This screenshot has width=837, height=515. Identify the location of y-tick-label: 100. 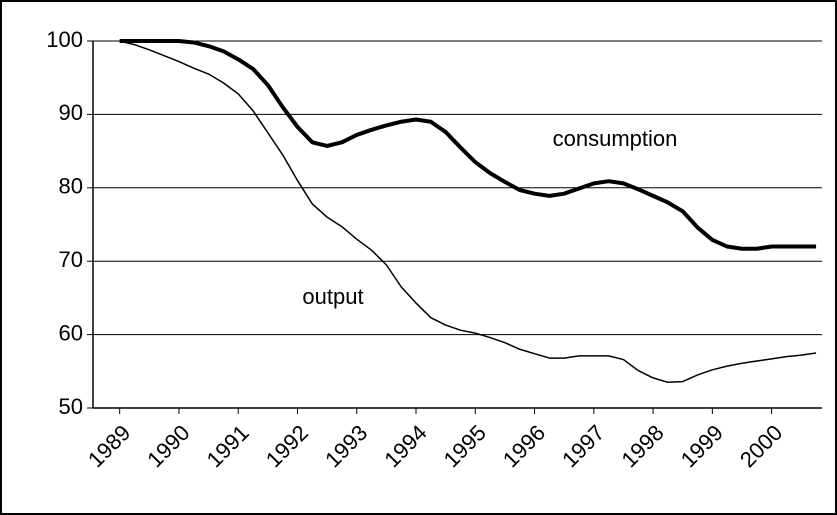
(64, 39).